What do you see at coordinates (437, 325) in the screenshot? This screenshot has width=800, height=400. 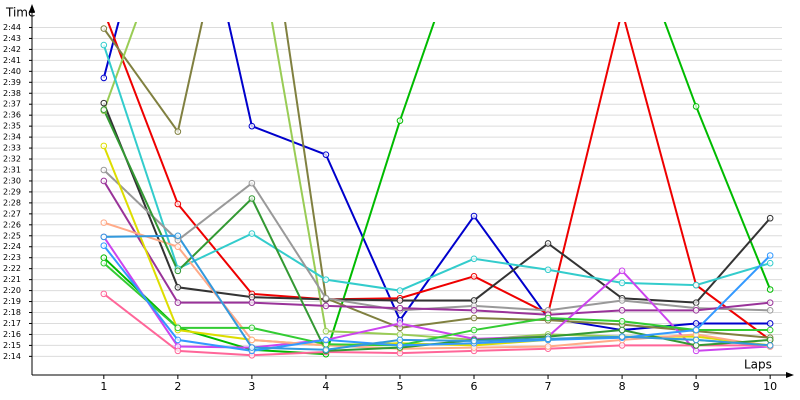 I see `series-line` at bounding box center [437, 325].